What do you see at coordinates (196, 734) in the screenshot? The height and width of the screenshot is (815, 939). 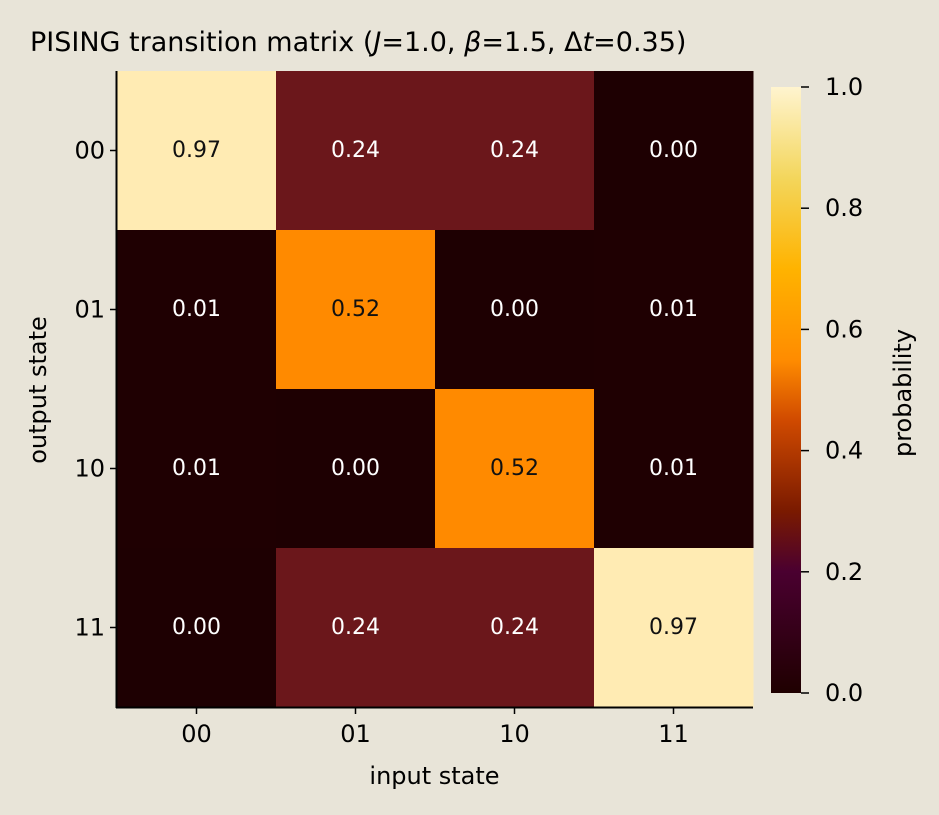 I see `x-tick-label: 00` at bounding box center [196, 734].